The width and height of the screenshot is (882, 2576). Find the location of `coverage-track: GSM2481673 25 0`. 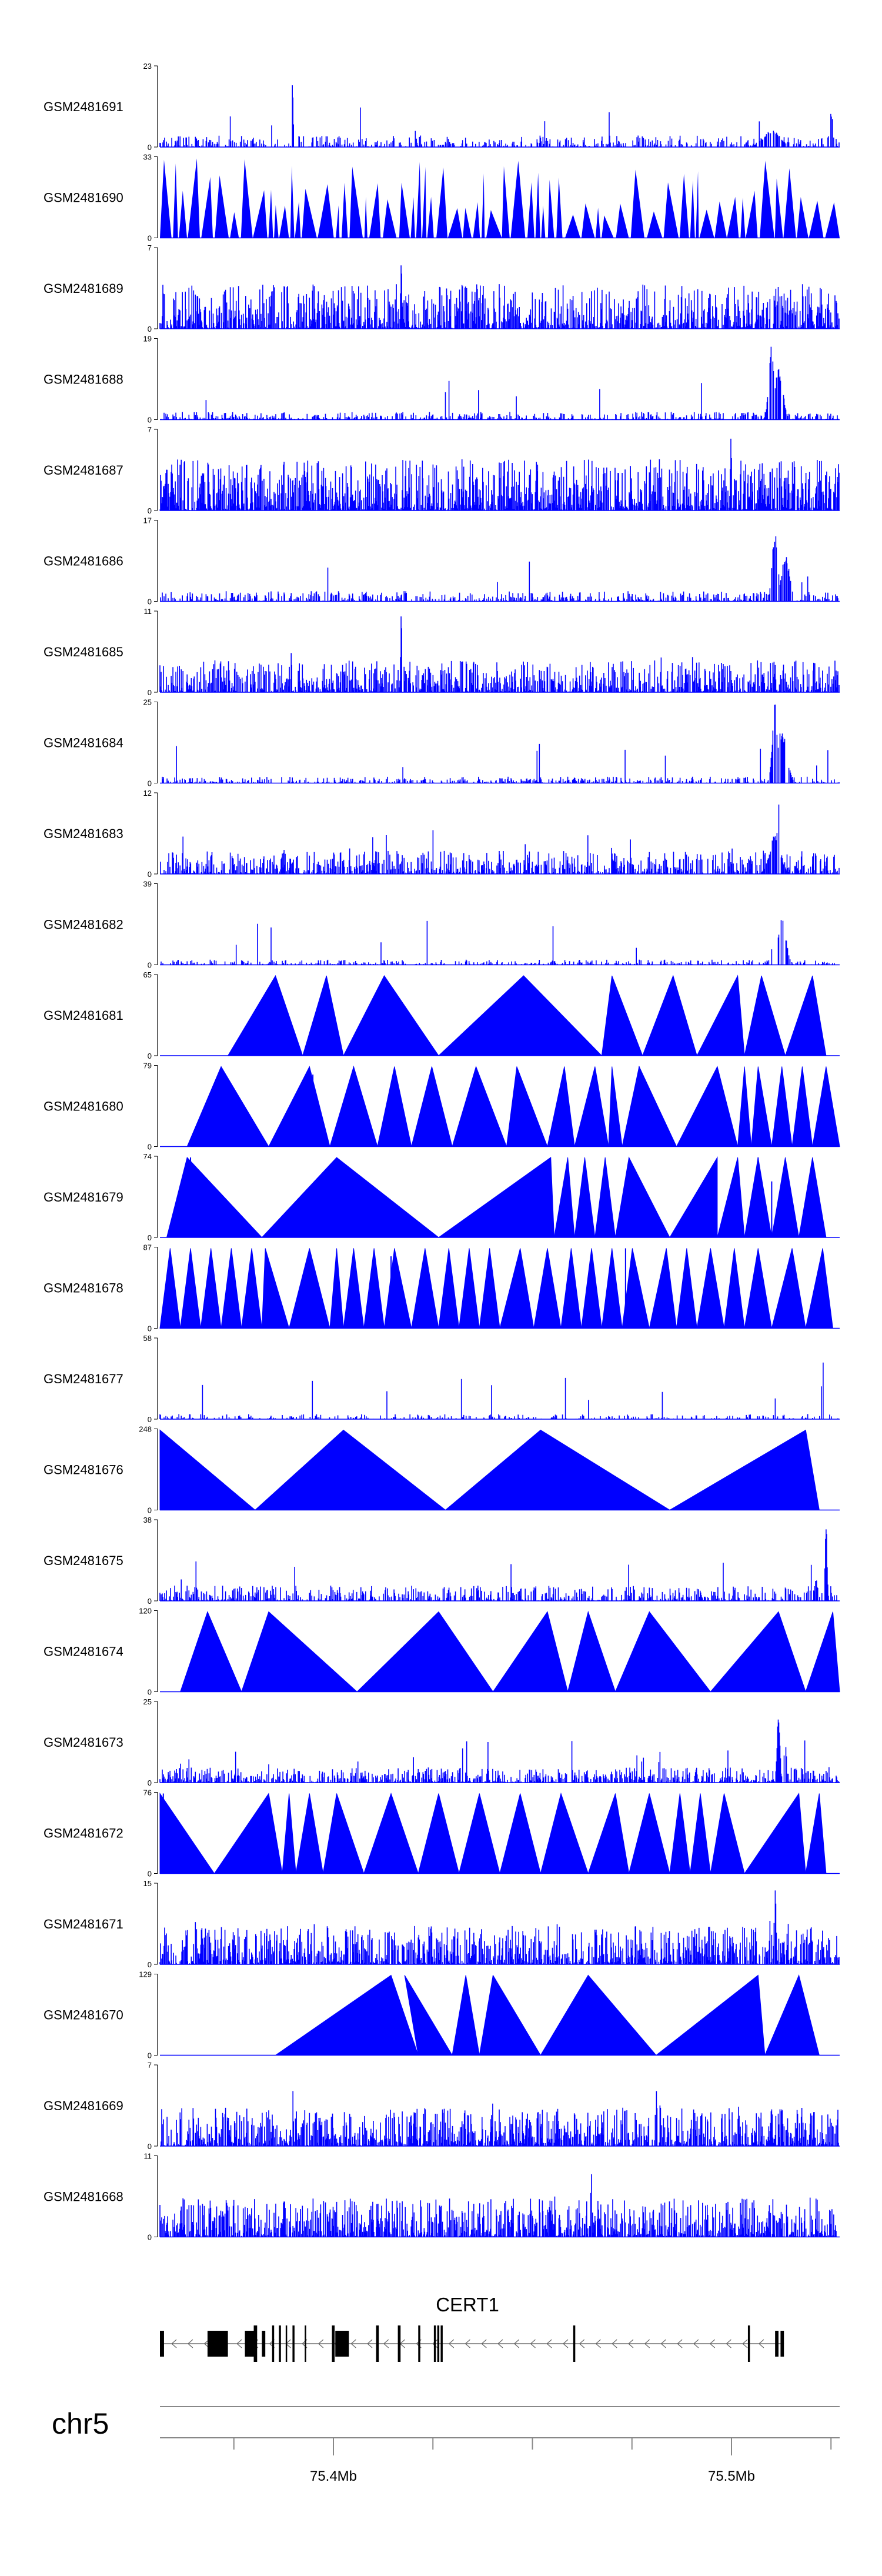

coverage-track: GSM2481673 25 0 is located at coordinates (442, 1742).